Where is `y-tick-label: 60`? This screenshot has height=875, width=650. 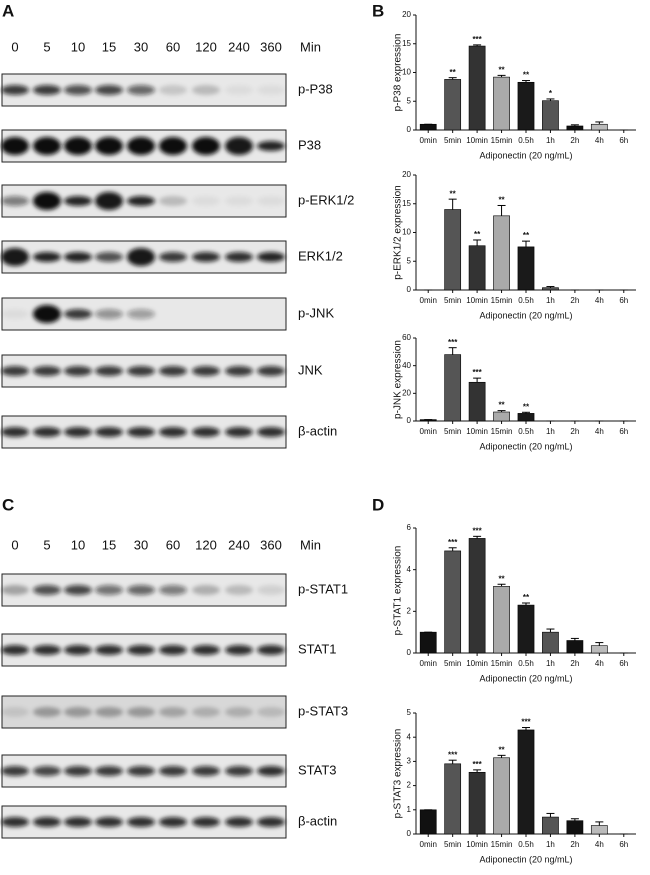
y-tick-label: 60 is located at coordinates (406, 337).